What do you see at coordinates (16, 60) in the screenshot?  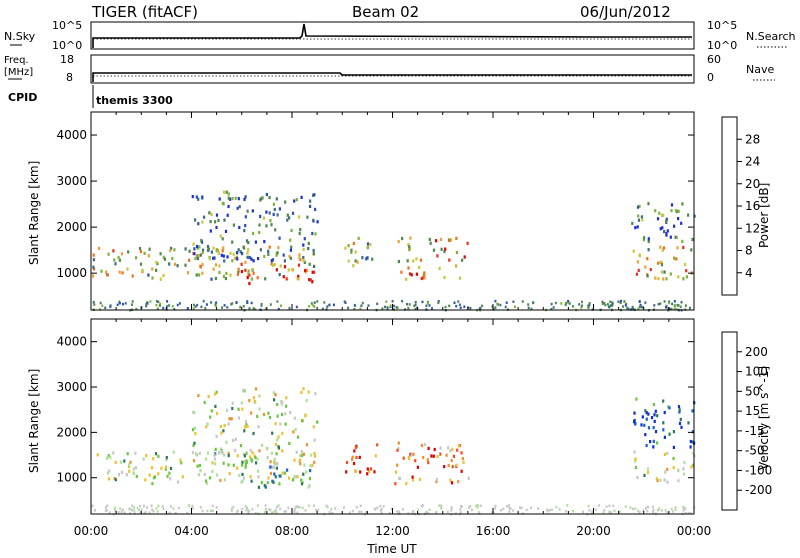 I see `freq-label-line1: Freq.` at bounding box center [16, 60].